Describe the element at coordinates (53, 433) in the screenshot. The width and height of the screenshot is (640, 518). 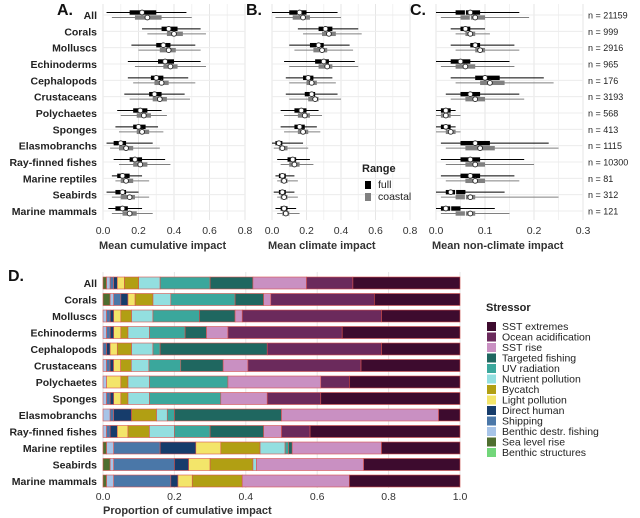
I see `category-label-ray-finned-fishes: Ray-finned fishes` at that location.